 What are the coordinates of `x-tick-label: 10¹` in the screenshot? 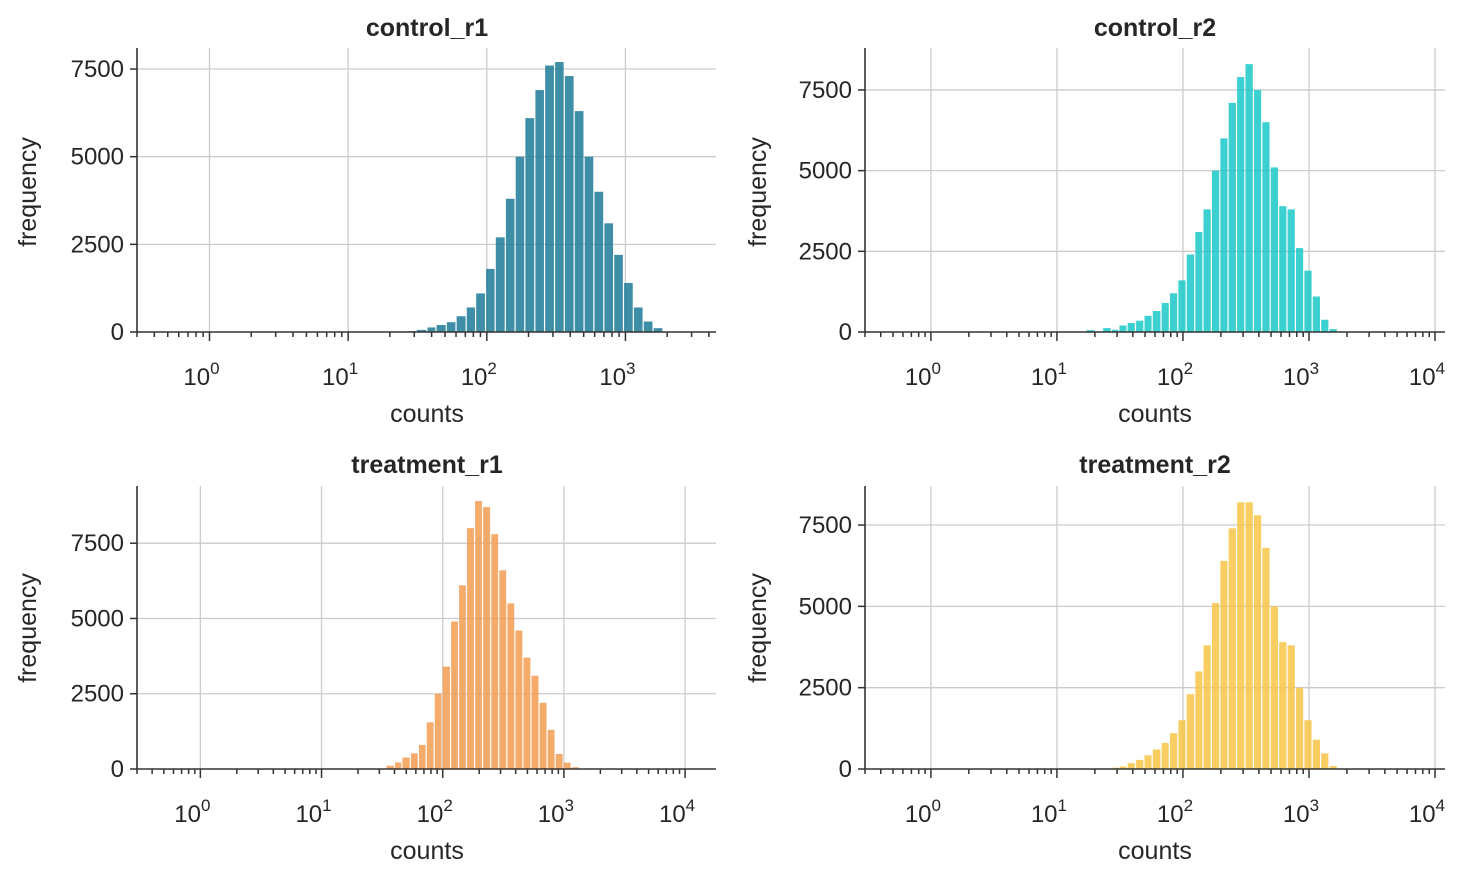 It's located at (1049, 375).